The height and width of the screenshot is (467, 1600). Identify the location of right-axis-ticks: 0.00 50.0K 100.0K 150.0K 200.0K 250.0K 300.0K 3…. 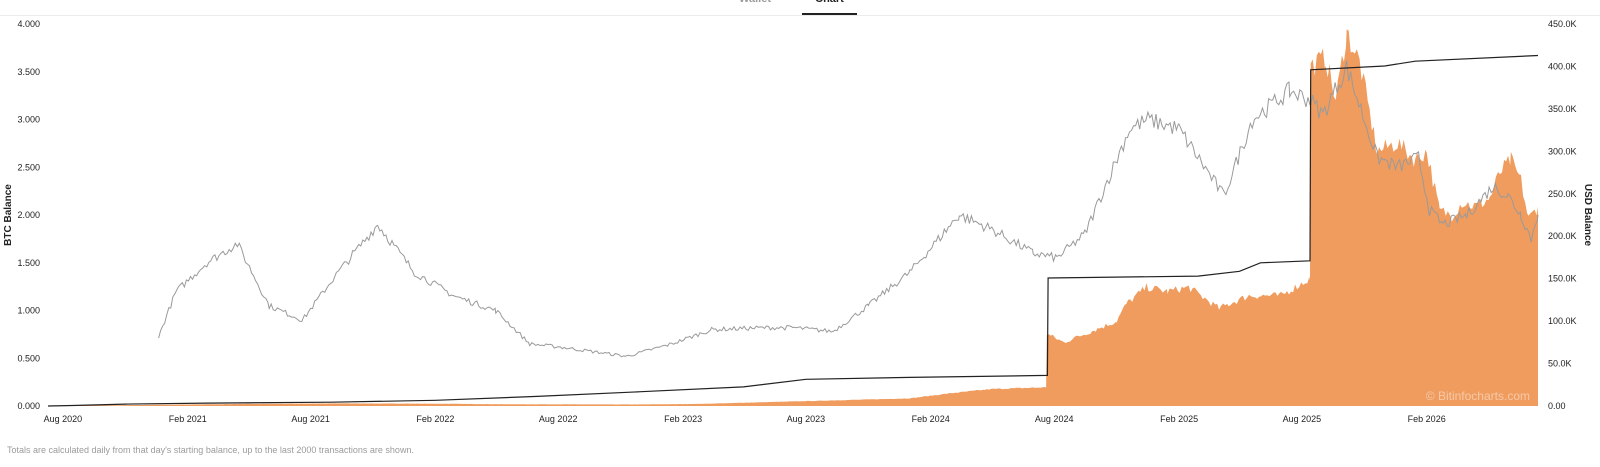
(1562, 215).